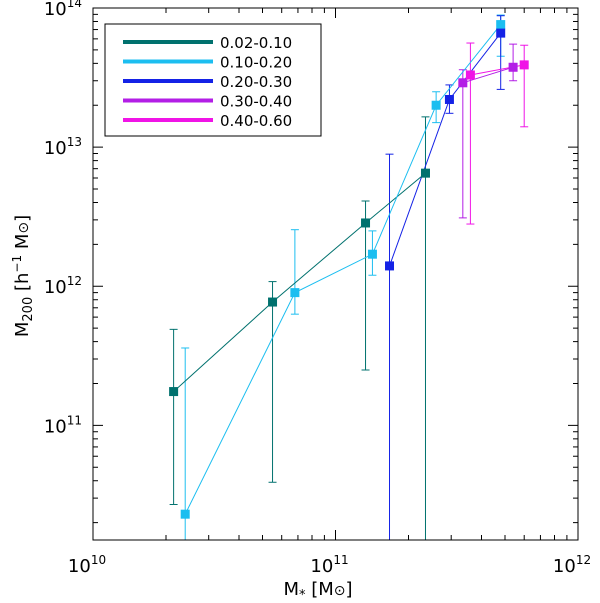 This screenshot has height=603, width=600. Describe the element at coordinates (572, 565) in the screenshot. I see `x-tick-label-2: 1012` at that location.